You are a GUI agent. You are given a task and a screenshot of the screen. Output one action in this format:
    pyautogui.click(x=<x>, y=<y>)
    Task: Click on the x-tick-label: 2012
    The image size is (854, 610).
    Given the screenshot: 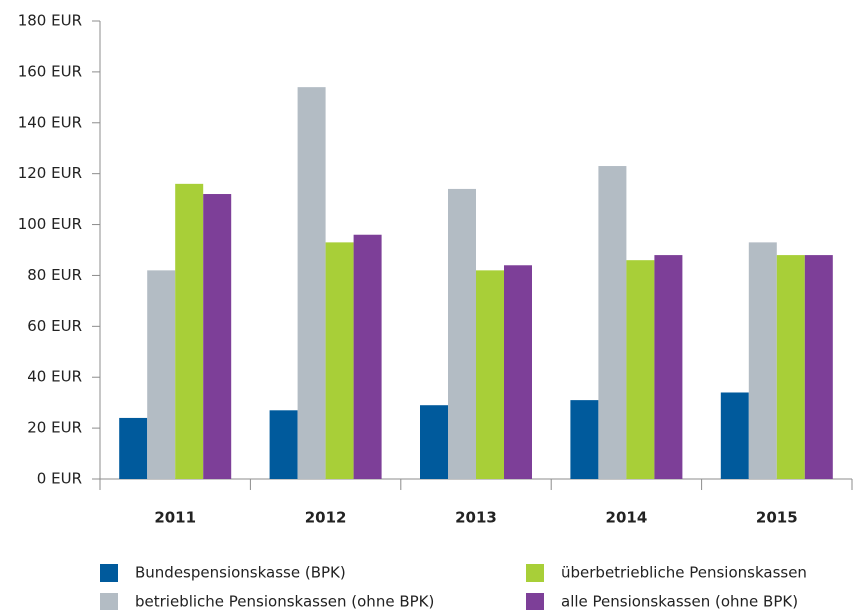 What is the action you would take?
    pyautogui.click(x=326, y=518)
    